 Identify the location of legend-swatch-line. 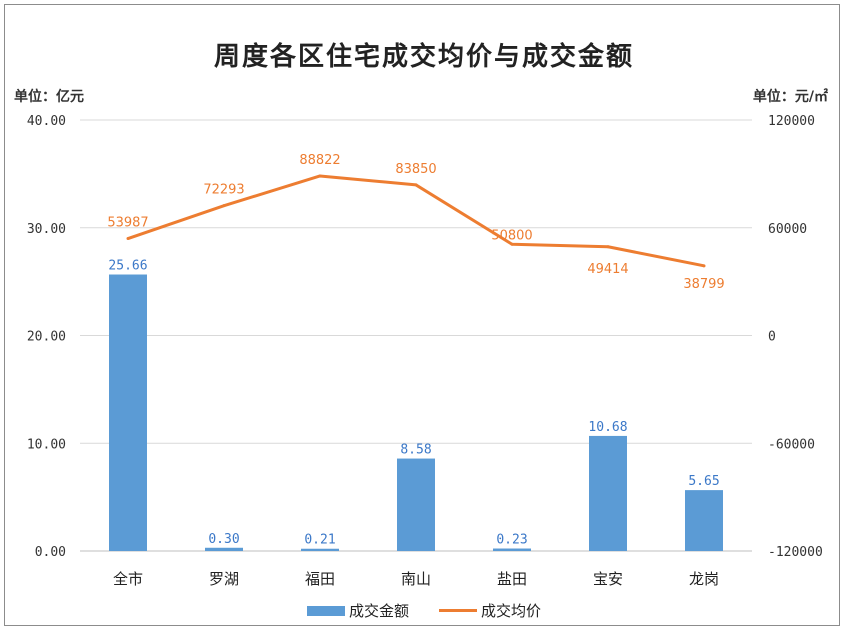
(458, 610).